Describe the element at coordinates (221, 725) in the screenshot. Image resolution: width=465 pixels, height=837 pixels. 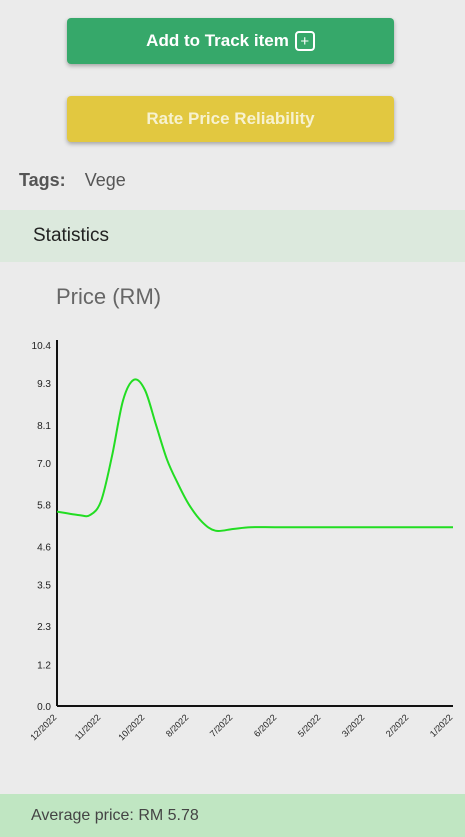
I see `x-tick-label: 7/2022` at that location.